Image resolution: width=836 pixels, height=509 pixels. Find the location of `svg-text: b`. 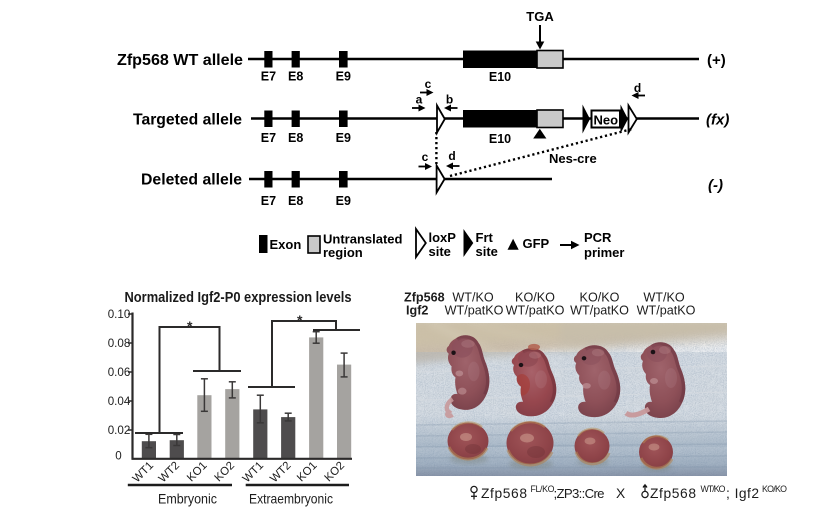

svg-text: b is located at coordinates (449, 100).